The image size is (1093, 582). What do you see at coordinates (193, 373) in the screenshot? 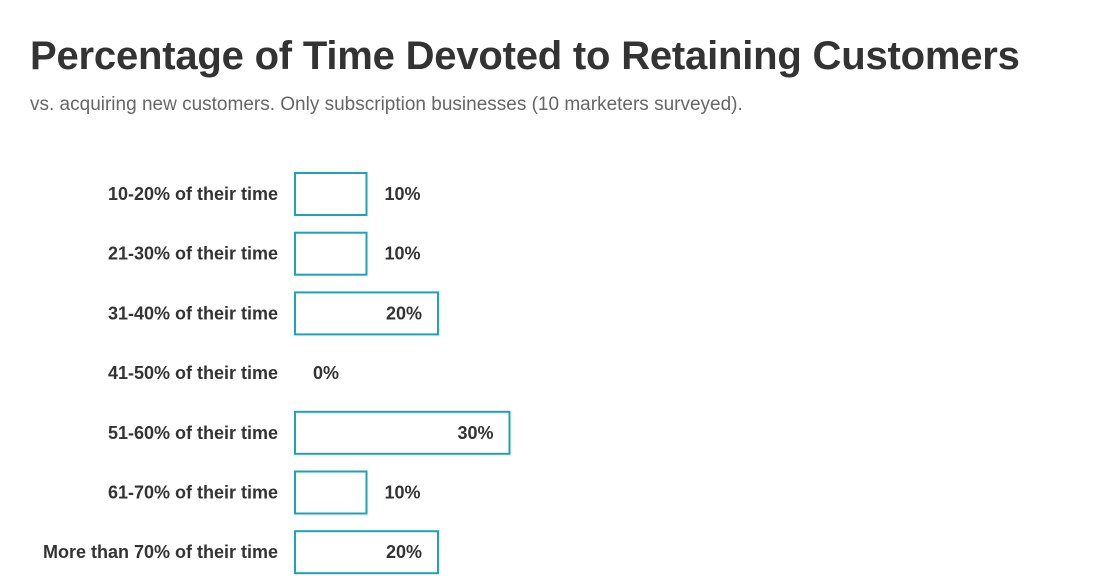
I see `category-label: 41-50% of their time` at bounding box center [193, 373].